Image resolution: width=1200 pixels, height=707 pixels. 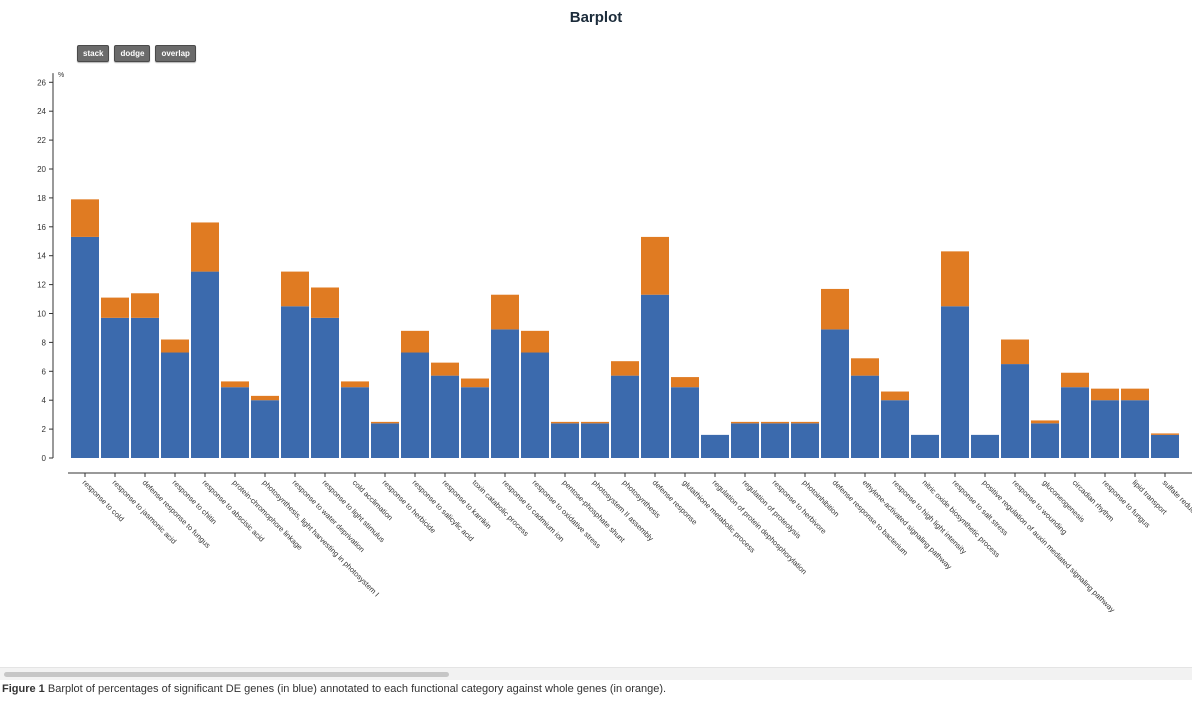 I want to click on horizontal-scrollbar-thumb, so click(x=226, y=674).